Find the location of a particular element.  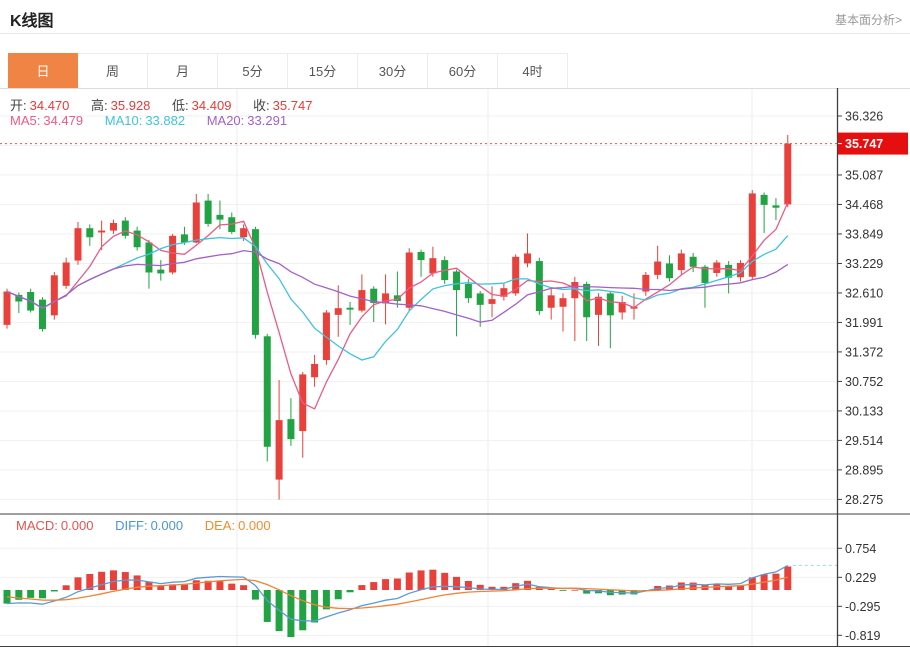

svg-text: 32.610 is located at coordinates (864, 293).